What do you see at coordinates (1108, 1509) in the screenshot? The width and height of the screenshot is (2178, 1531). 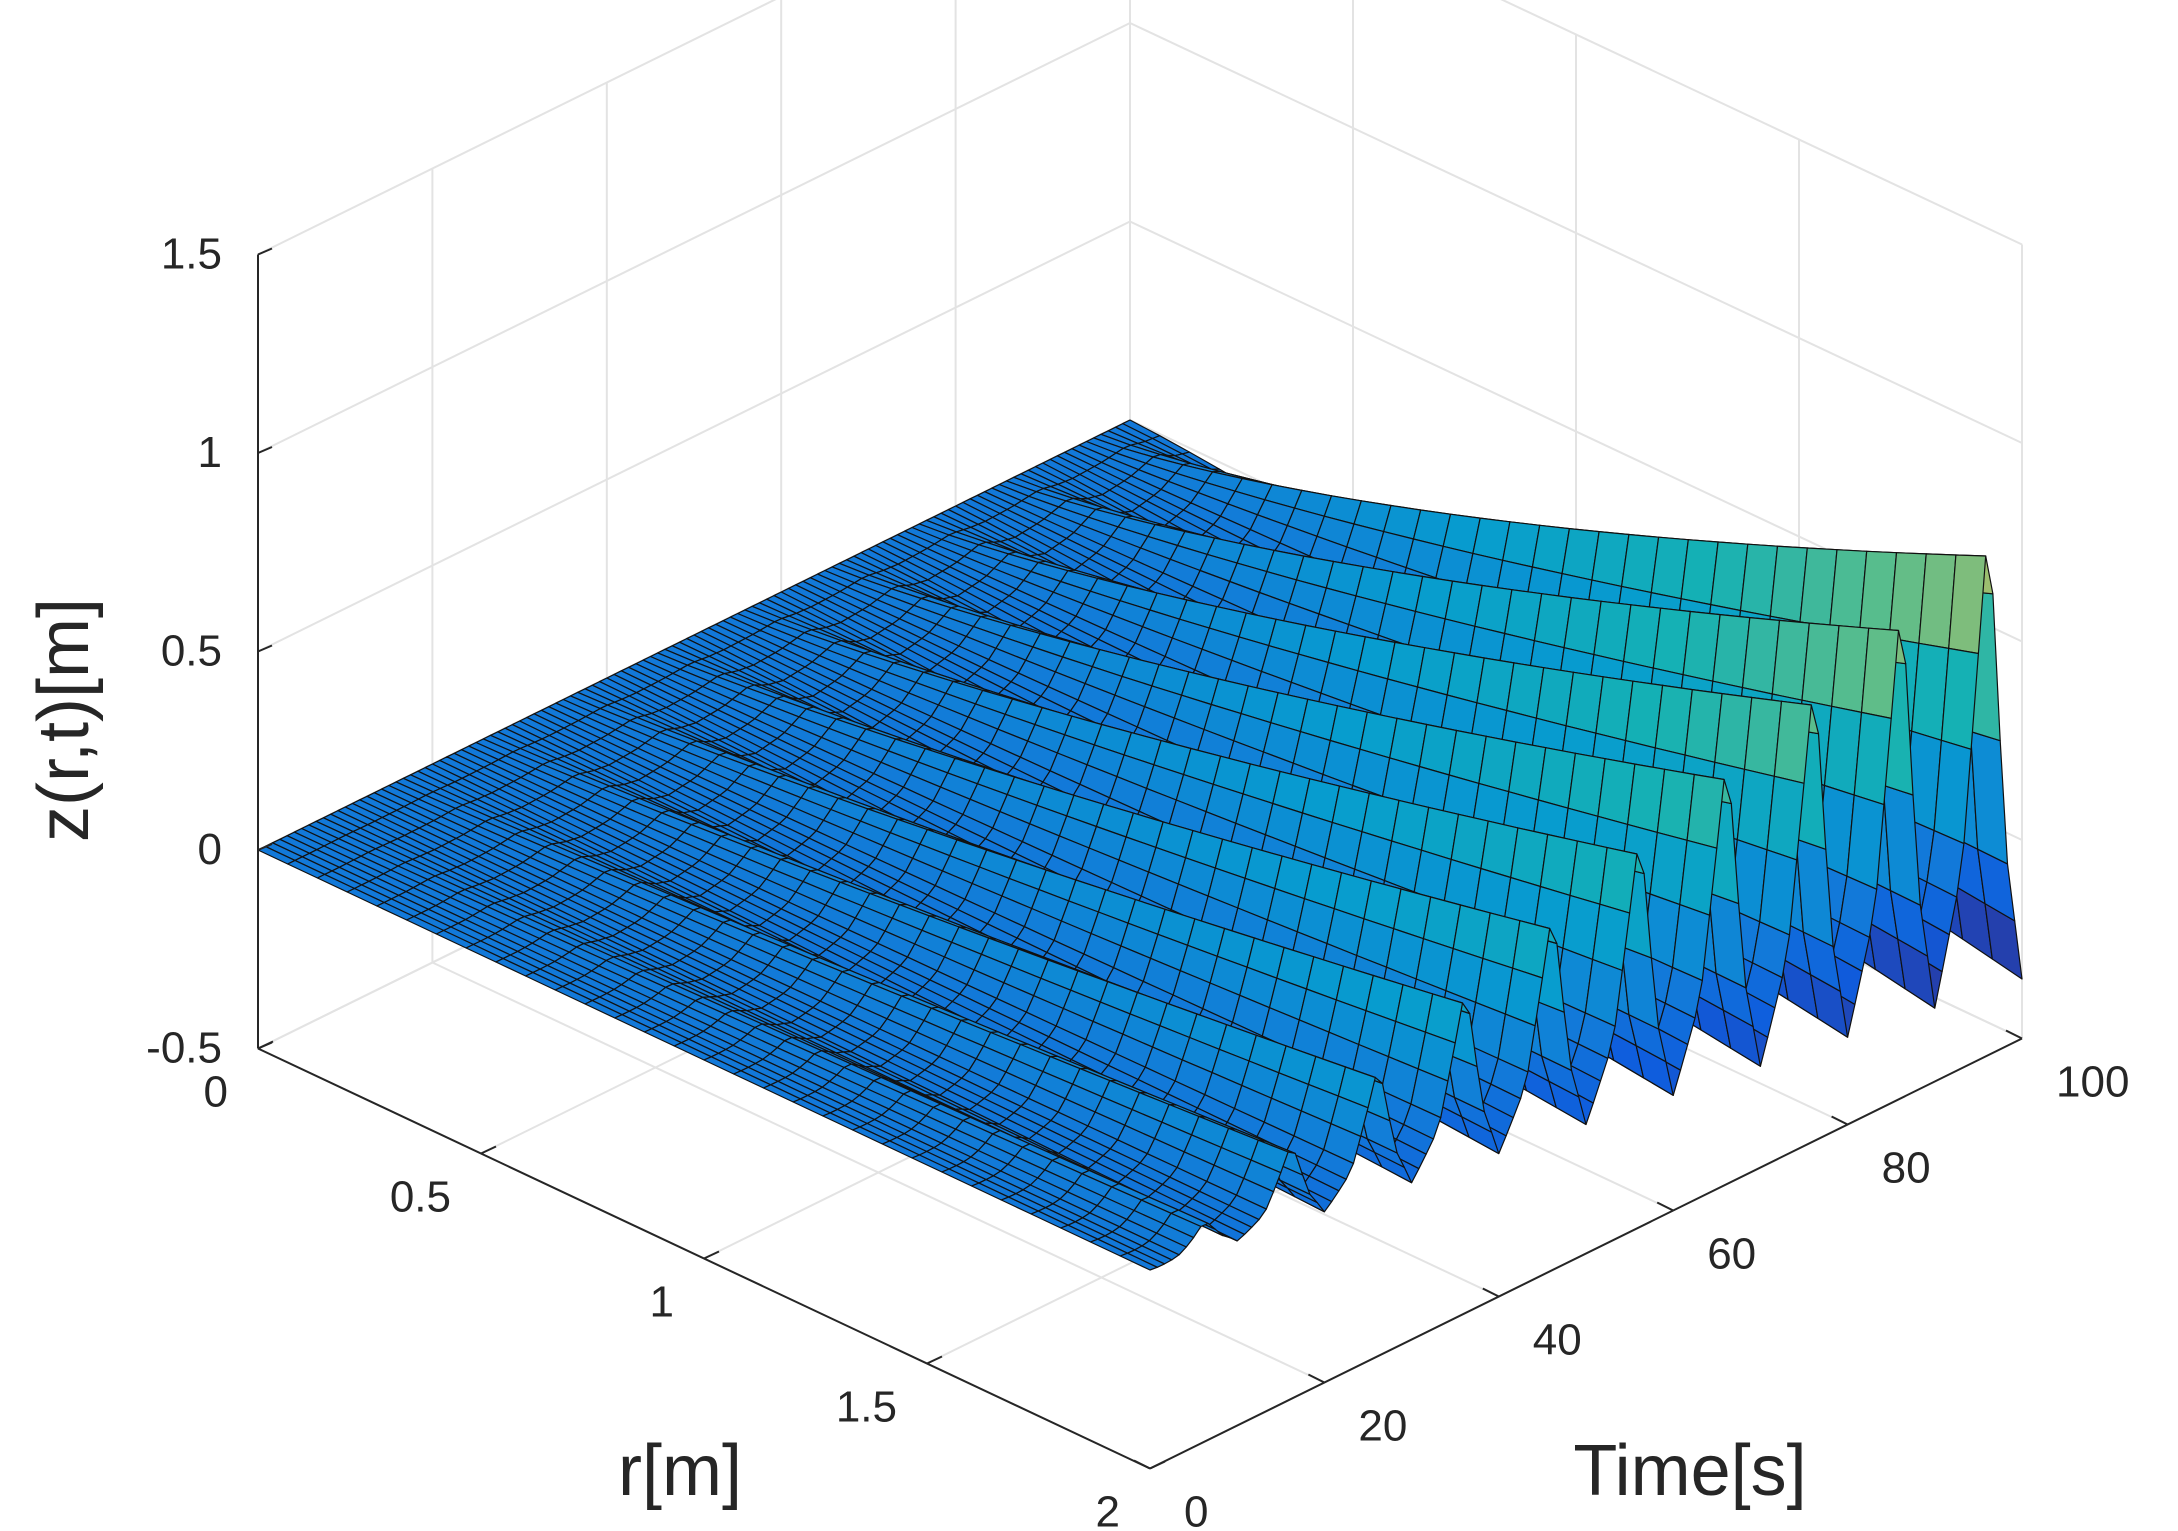 I see `x-tick-label: 2` at bounding box center [1108, 1509].